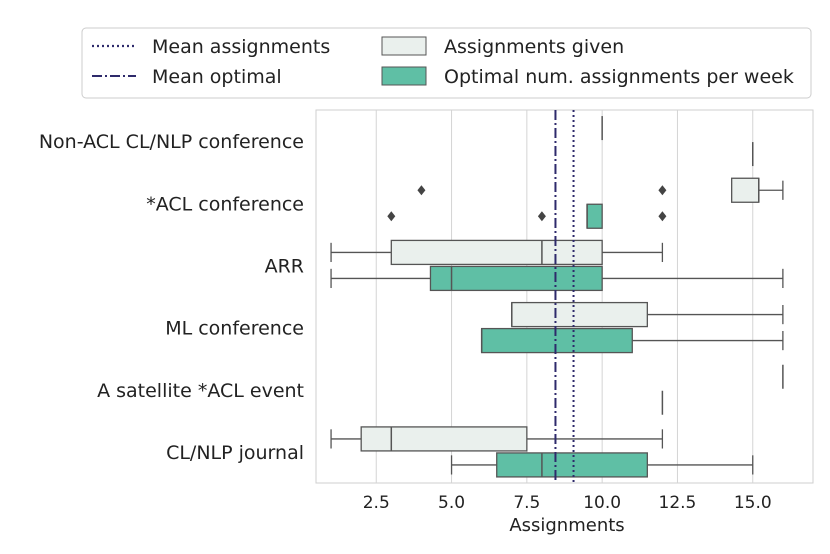  I want to click on category-label: ARR, so click(284, 266).